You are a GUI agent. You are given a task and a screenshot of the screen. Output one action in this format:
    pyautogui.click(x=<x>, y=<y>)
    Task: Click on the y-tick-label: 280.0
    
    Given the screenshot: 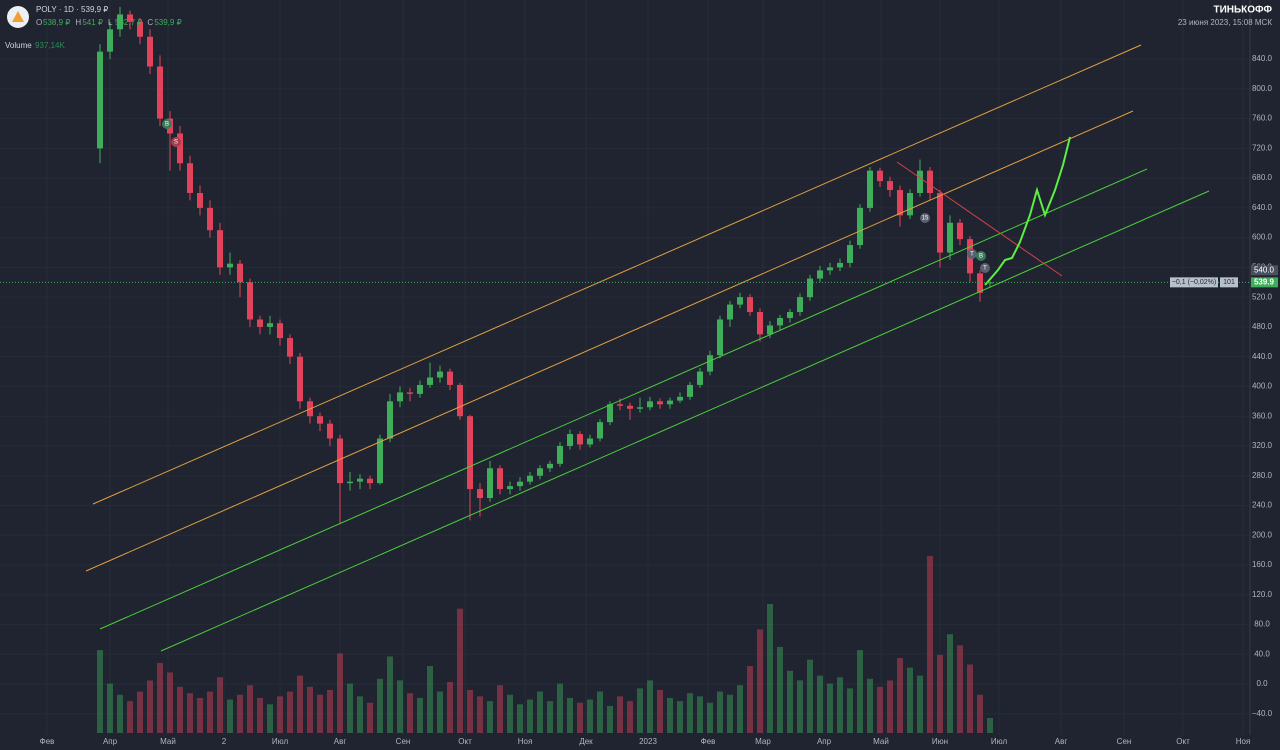 What is the action you would take?
    pyautogui.click(x=1262, y=475)
    